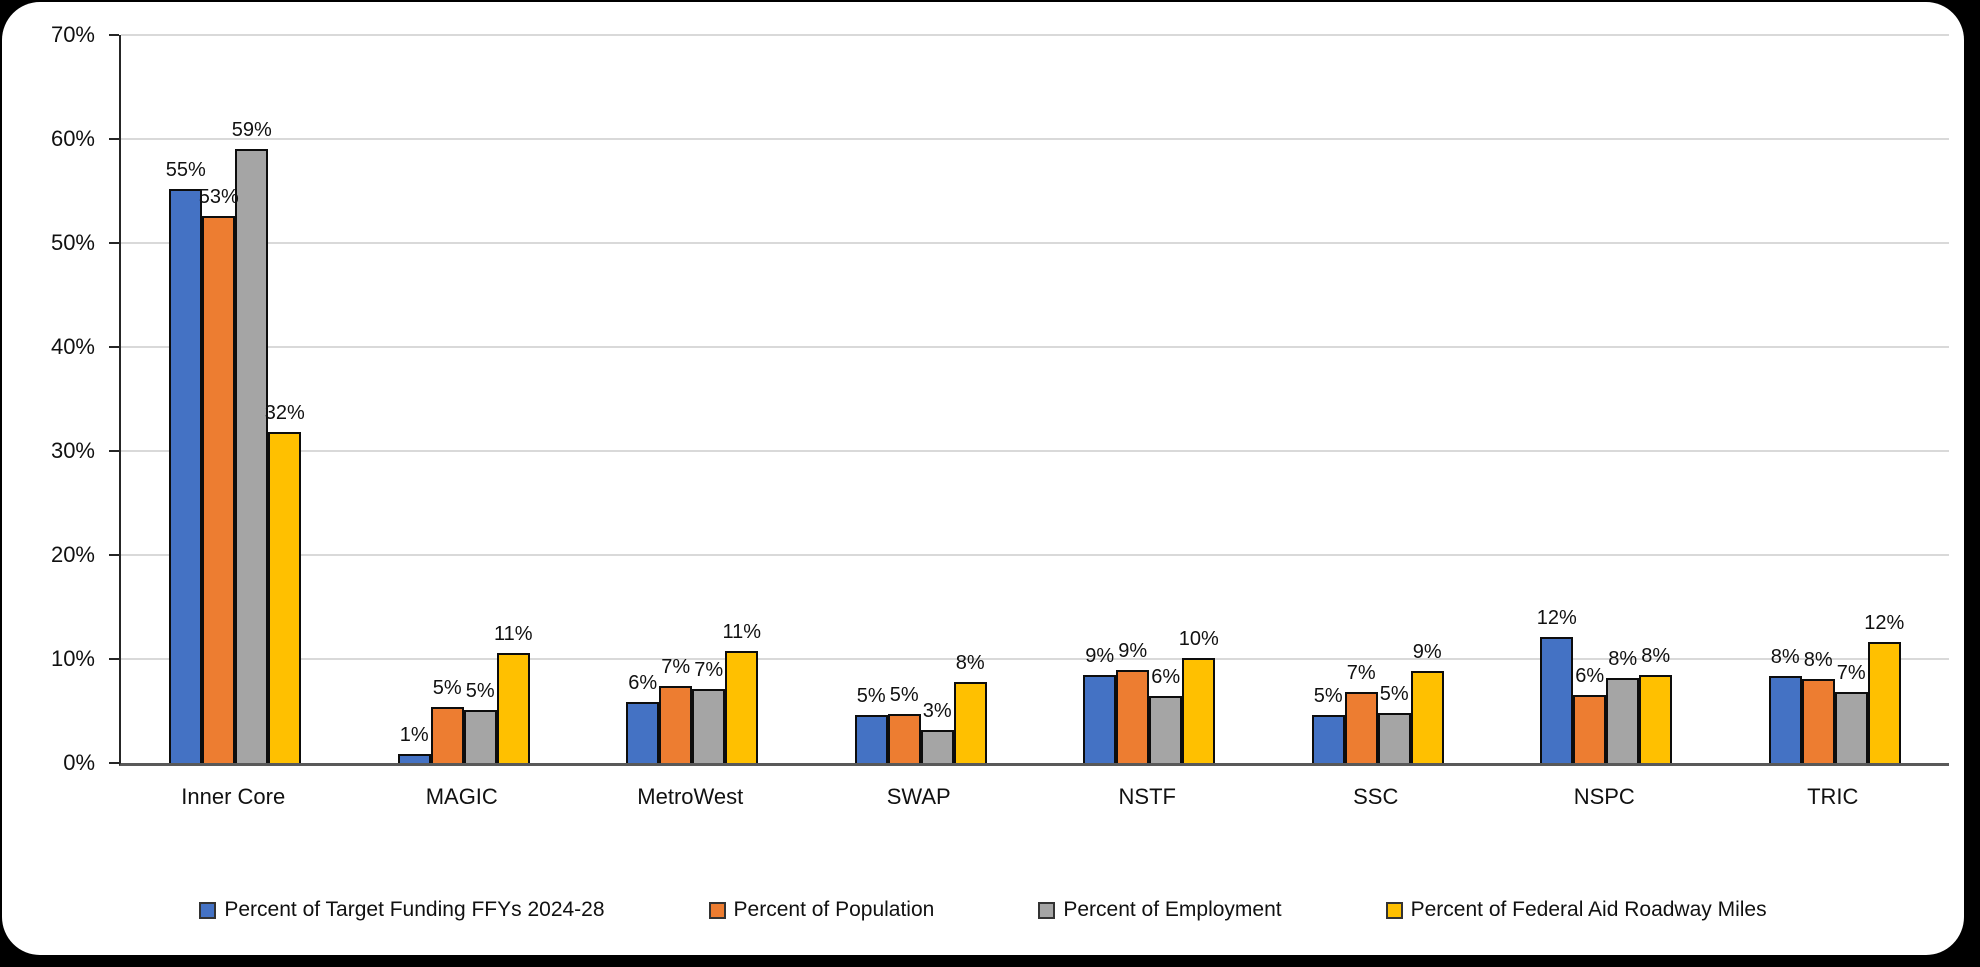 Image resolution: width=1980 pixels, height=967 pixels. Describe the element at coordinates (60, 398) in the screenshot. I see `y-axis: 0% 10% 20% 30% 40% 50% 60% 70%` at that location.